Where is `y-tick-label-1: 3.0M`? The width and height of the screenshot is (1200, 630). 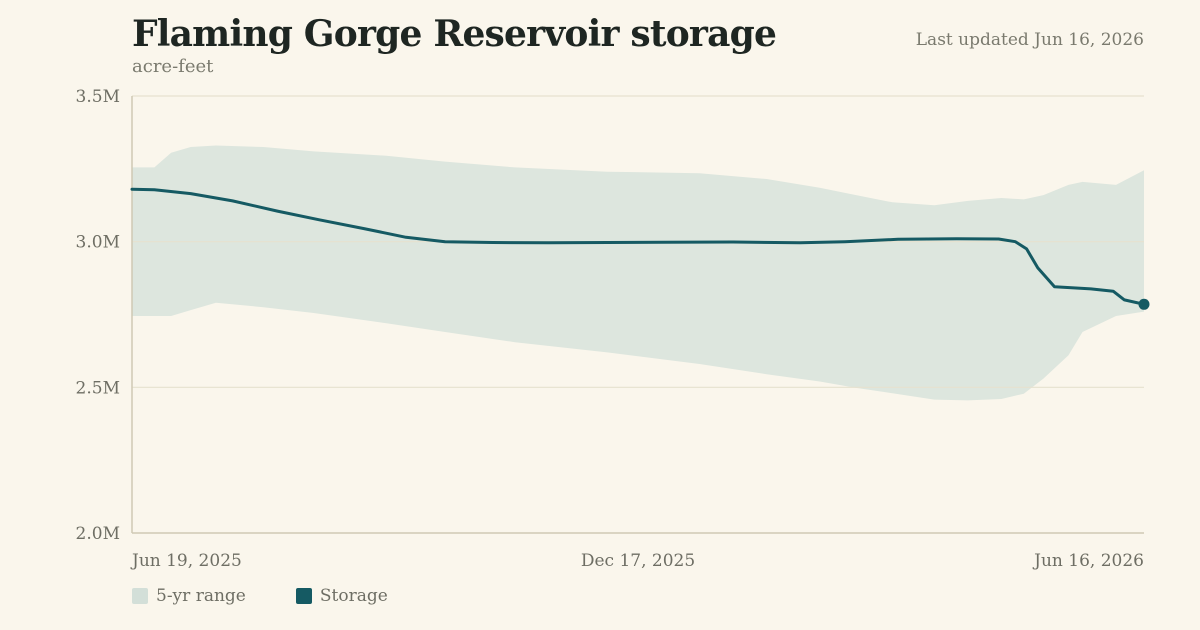
y-tick-label-1: 3.0M is located at coordinates (98, 243).